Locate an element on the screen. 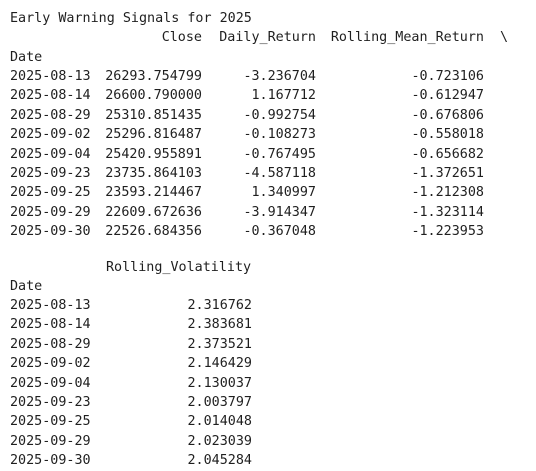 This screenshot has width=536, height=471. table2-header-row: Rolling_Volatility is located at coordinates (125, 267).